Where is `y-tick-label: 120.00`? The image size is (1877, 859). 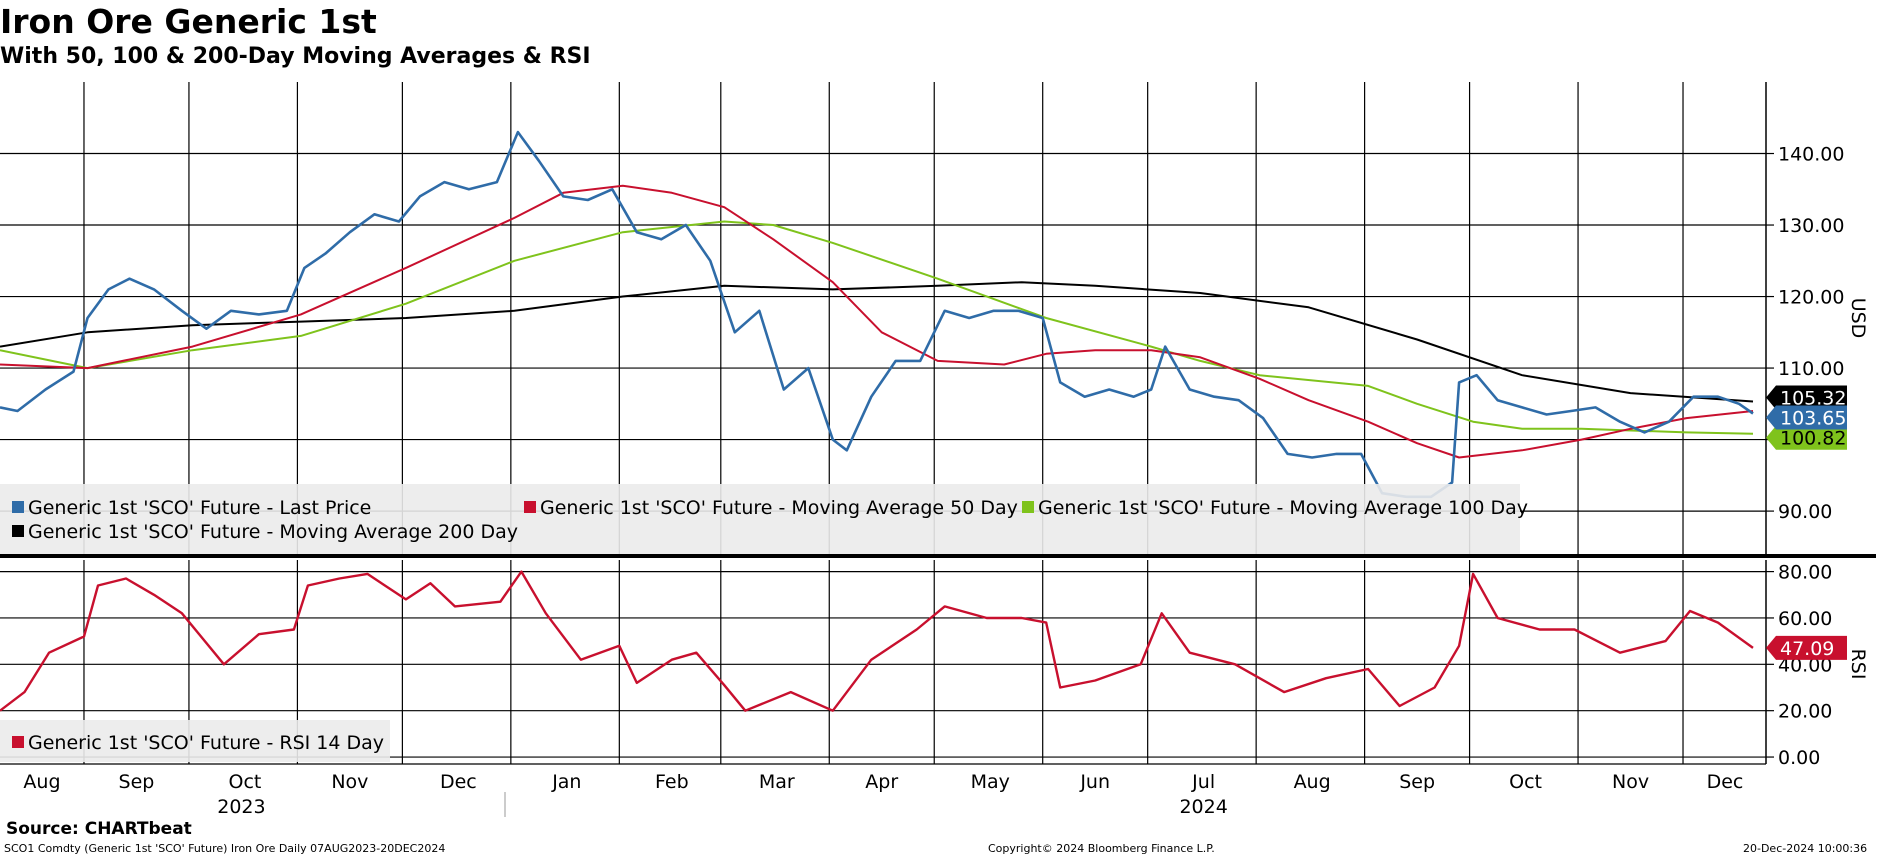 y-tick-label: 120.00 is located at coordinates (1811, 298).